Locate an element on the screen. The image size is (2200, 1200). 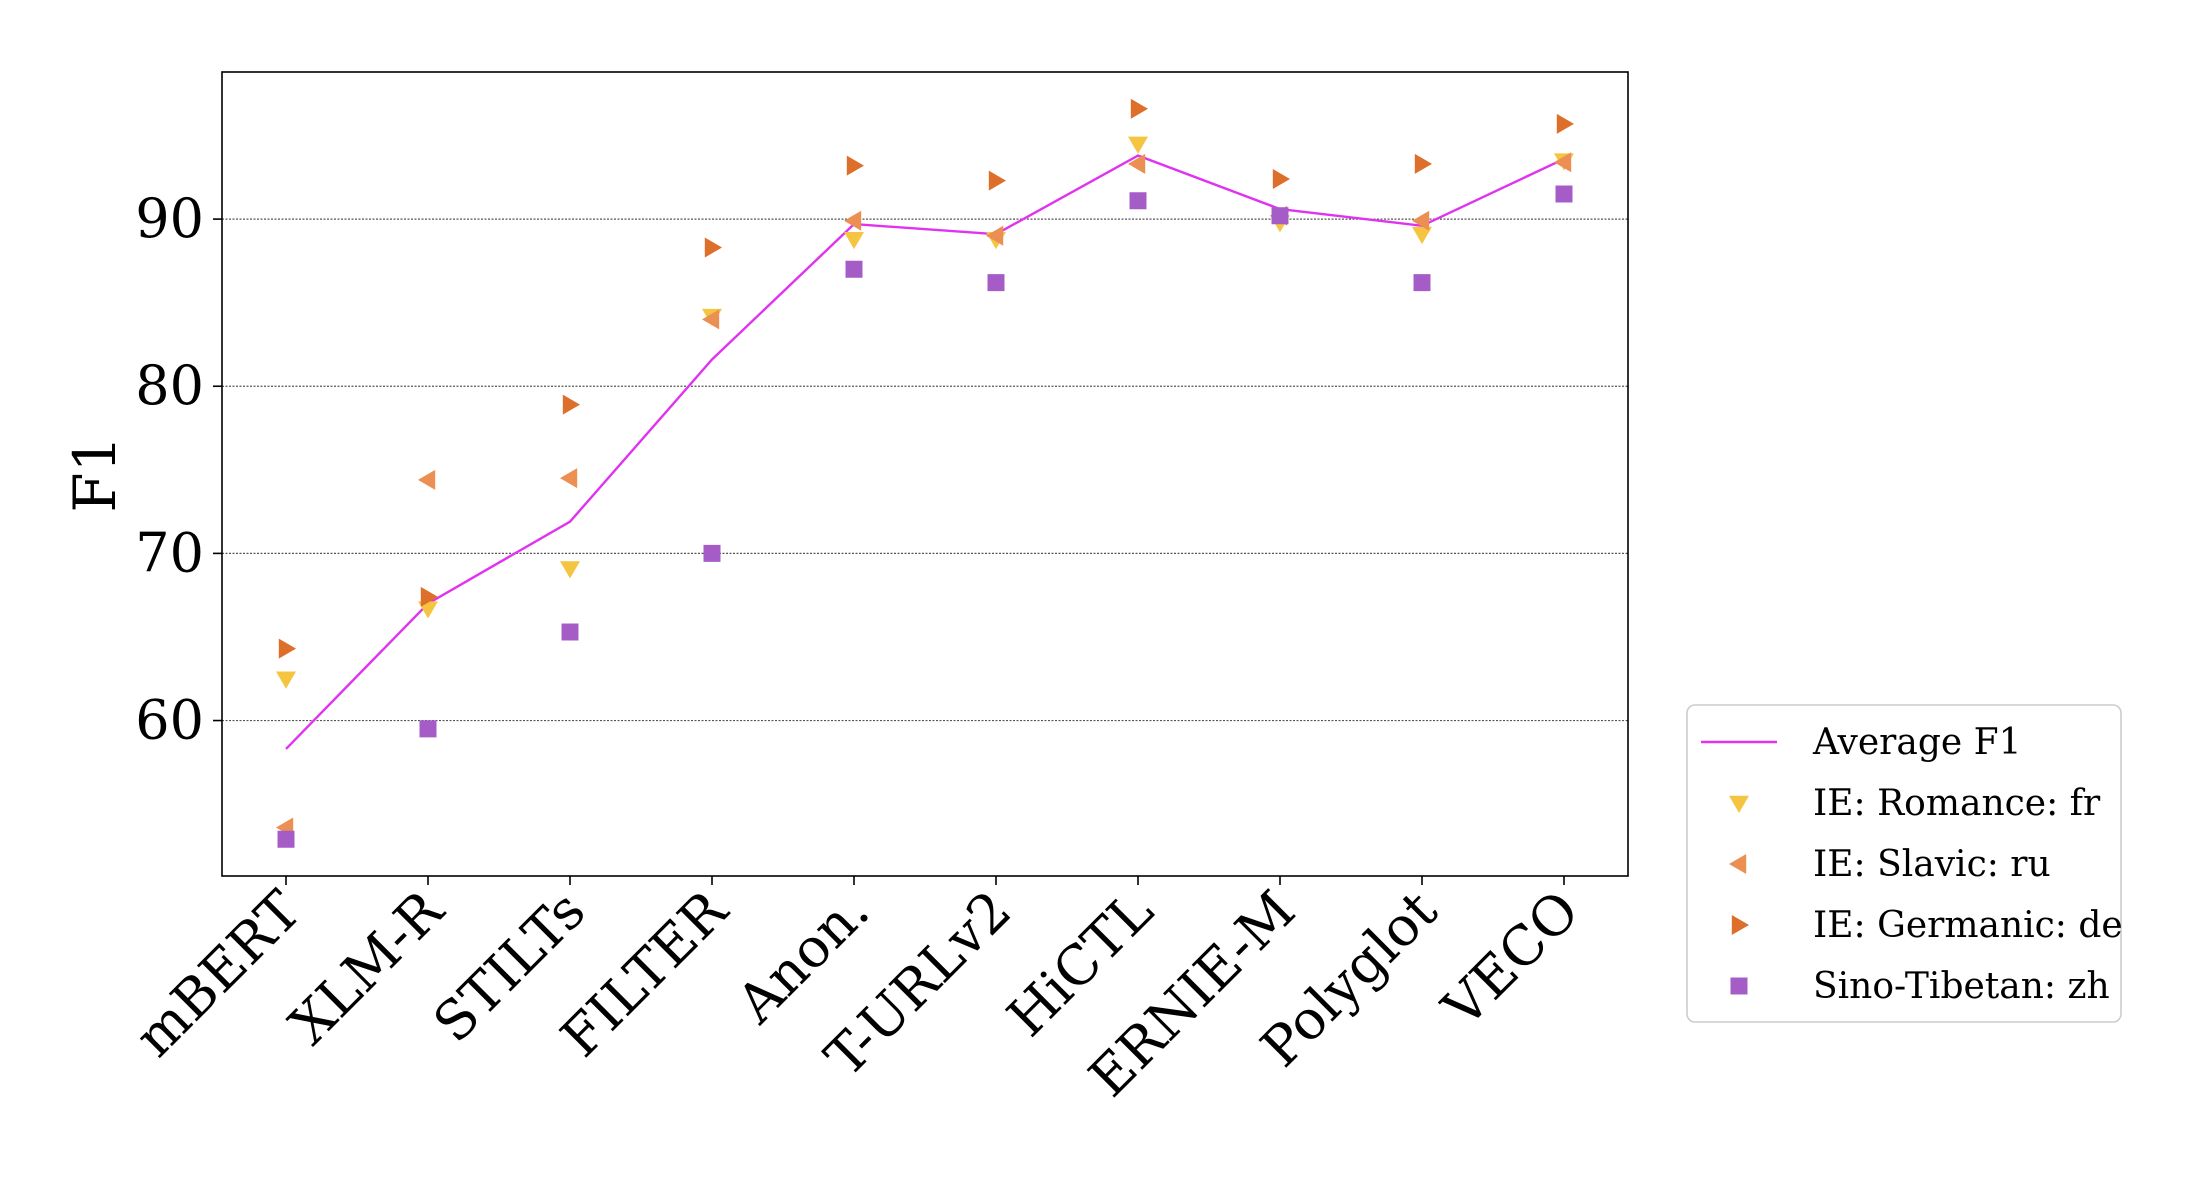
y-tick-label-80: 80 is located at coordinates (169, 385).